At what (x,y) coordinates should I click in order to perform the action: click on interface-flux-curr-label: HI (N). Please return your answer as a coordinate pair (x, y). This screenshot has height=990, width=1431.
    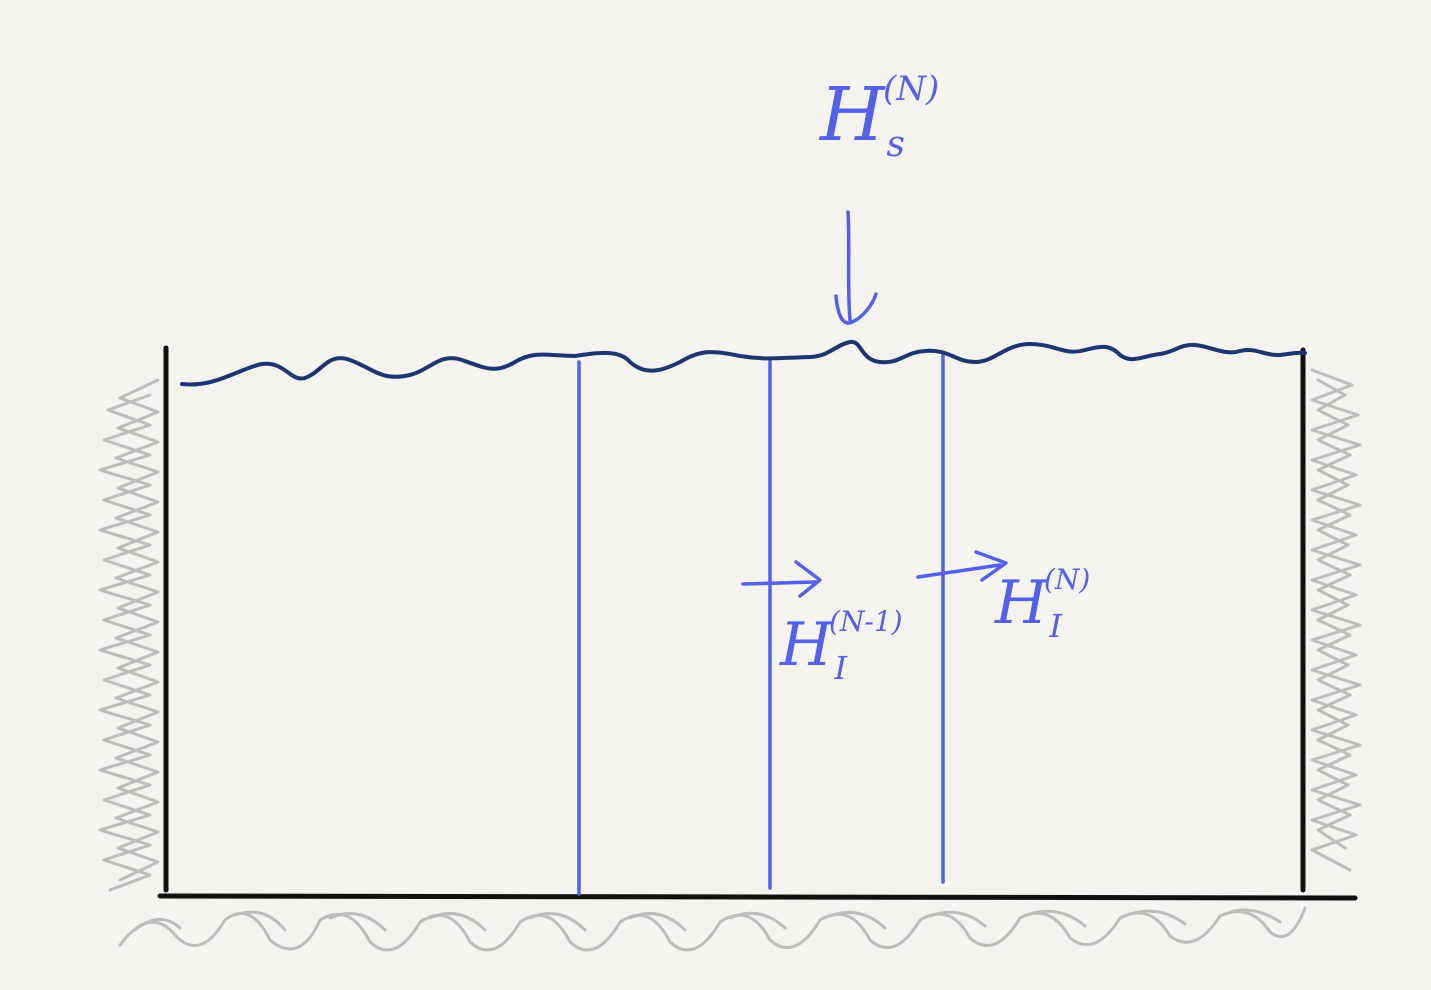
    Looking at the image, I should click on (1042, 604).